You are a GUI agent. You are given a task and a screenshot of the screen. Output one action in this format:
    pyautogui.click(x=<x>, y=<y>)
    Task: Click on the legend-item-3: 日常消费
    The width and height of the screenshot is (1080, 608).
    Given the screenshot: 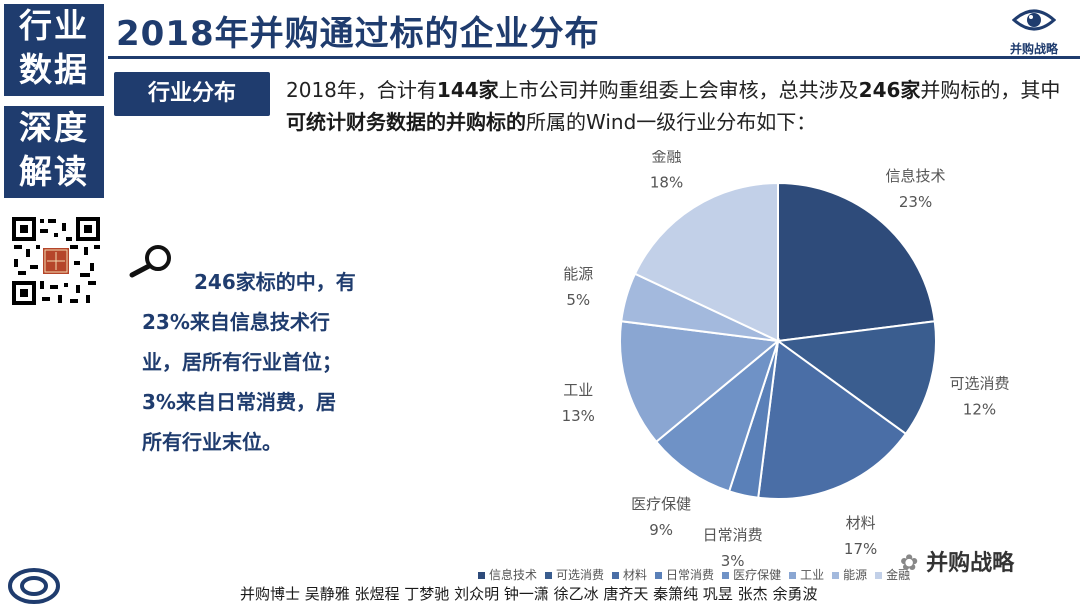 What is the action you would take?
    pyautogui.click(x=684, y=574)
    